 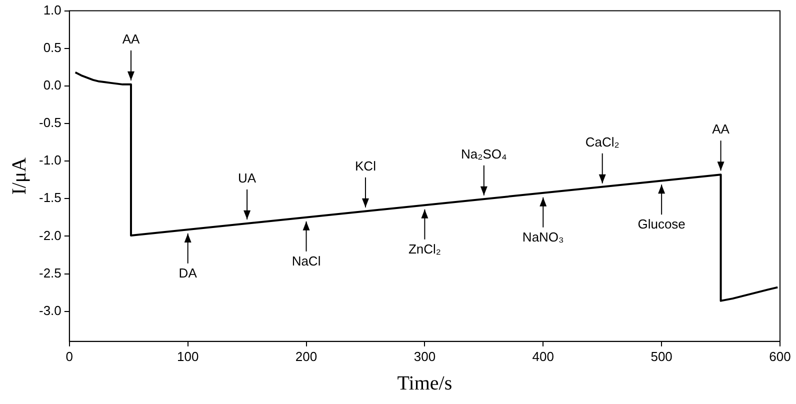 What do you see at coordinates (188, 273) in the screenshot?
I see `annotation: DA` at bounding box center [188, 273].